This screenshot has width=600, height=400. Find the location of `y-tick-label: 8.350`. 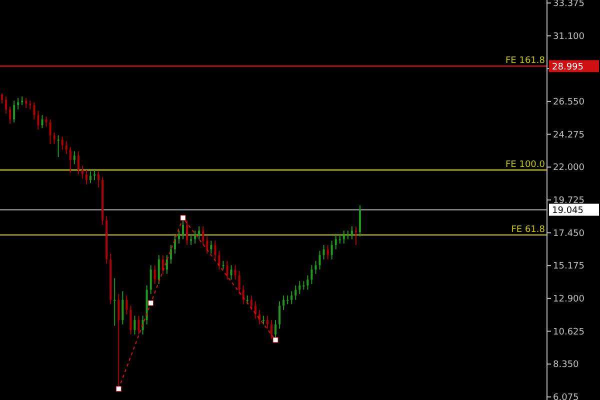

y-tick-label: 8.350 is located at coordinates (566, 365).